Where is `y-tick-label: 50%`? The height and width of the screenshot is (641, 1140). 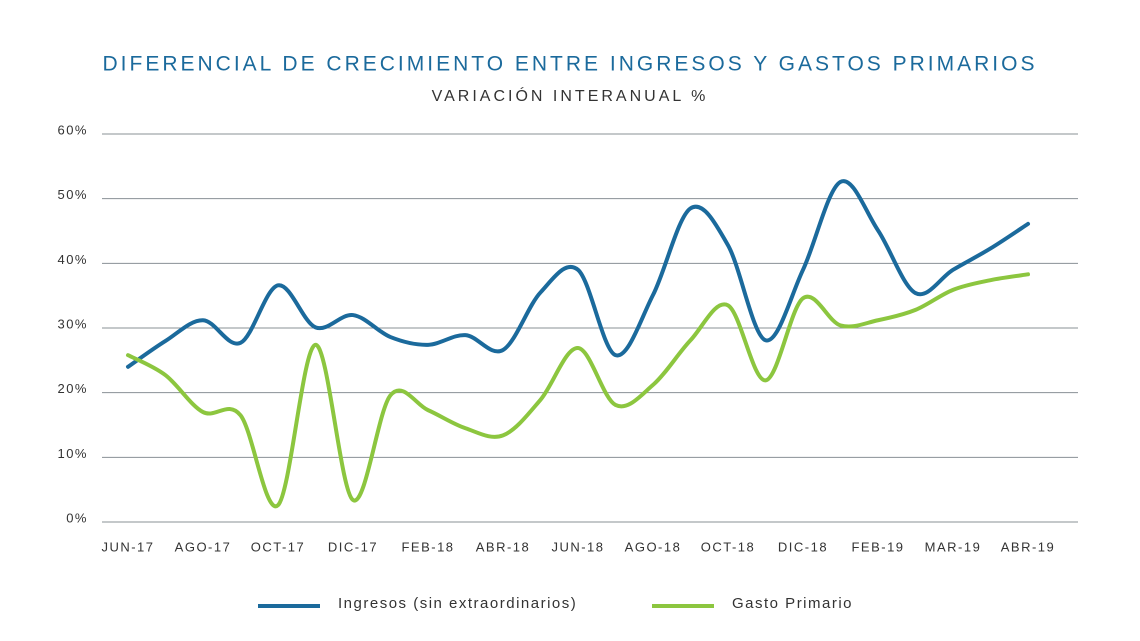 y-tick-label: 50% is located at coordinates (72, 194).